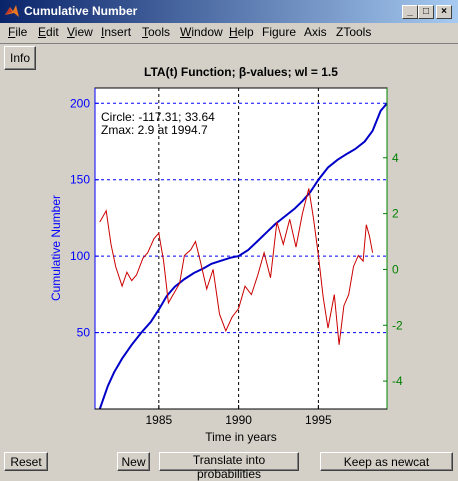 The width and height of the screenshot is (458, 481). What do you see at coordinates (80, 180) in the screenshot?
I see `left-y-tick-label: 150` at bounding box center [80, 180].